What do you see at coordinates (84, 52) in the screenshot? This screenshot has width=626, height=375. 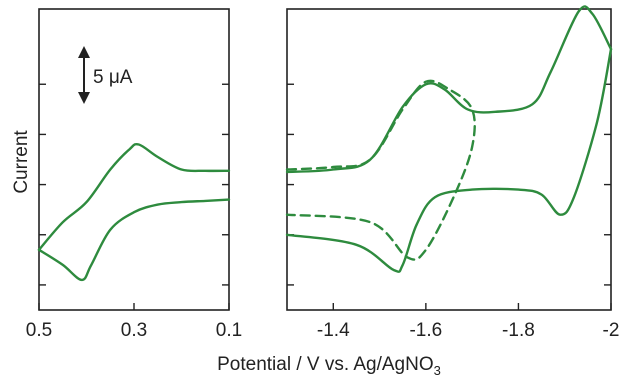 I see `scale-bar-arrow-up-icon` at bounding box center [84, 52].